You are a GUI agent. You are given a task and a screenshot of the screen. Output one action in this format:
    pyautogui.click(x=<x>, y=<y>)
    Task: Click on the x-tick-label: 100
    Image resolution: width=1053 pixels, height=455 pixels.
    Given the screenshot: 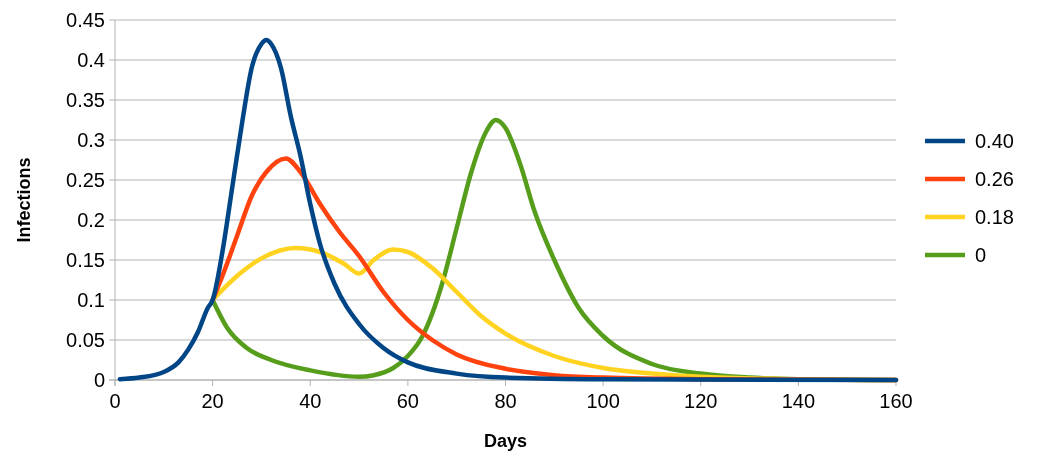 What is the action you would take?
    pyautogui.click(x=603, y=401)
    